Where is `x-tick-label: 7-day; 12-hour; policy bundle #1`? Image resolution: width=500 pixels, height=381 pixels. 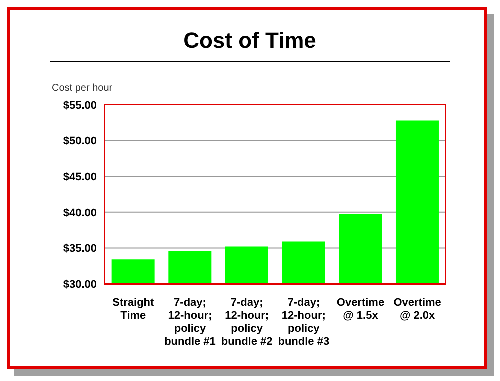 x-tick-label: 7-day; 12-hour; policy bundle #1 is located at coordinates (190, 322).